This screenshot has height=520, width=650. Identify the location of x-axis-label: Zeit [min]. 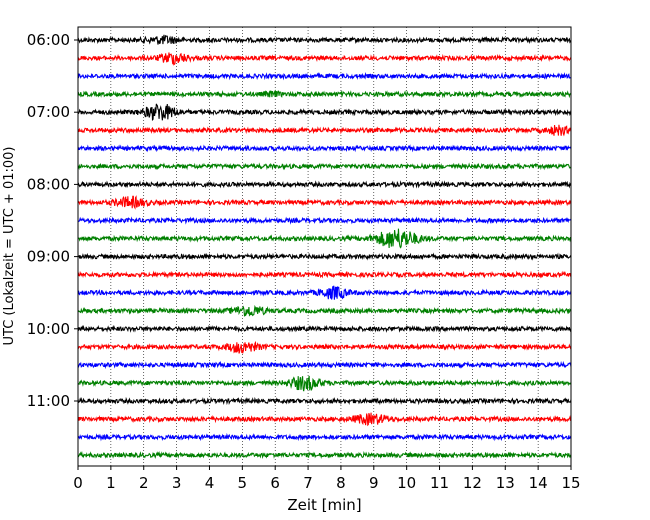
(324, 505).